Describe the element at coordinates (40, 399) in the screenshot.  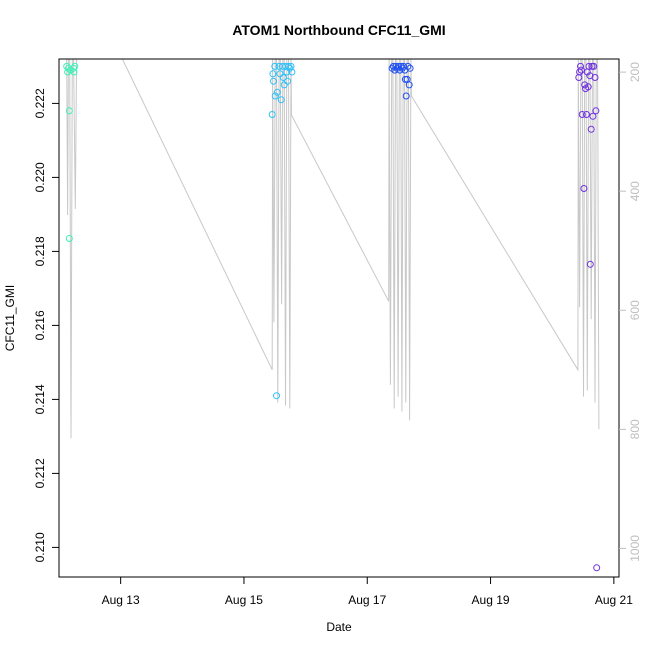
I see `y-tick-label: 0.214` at that location.